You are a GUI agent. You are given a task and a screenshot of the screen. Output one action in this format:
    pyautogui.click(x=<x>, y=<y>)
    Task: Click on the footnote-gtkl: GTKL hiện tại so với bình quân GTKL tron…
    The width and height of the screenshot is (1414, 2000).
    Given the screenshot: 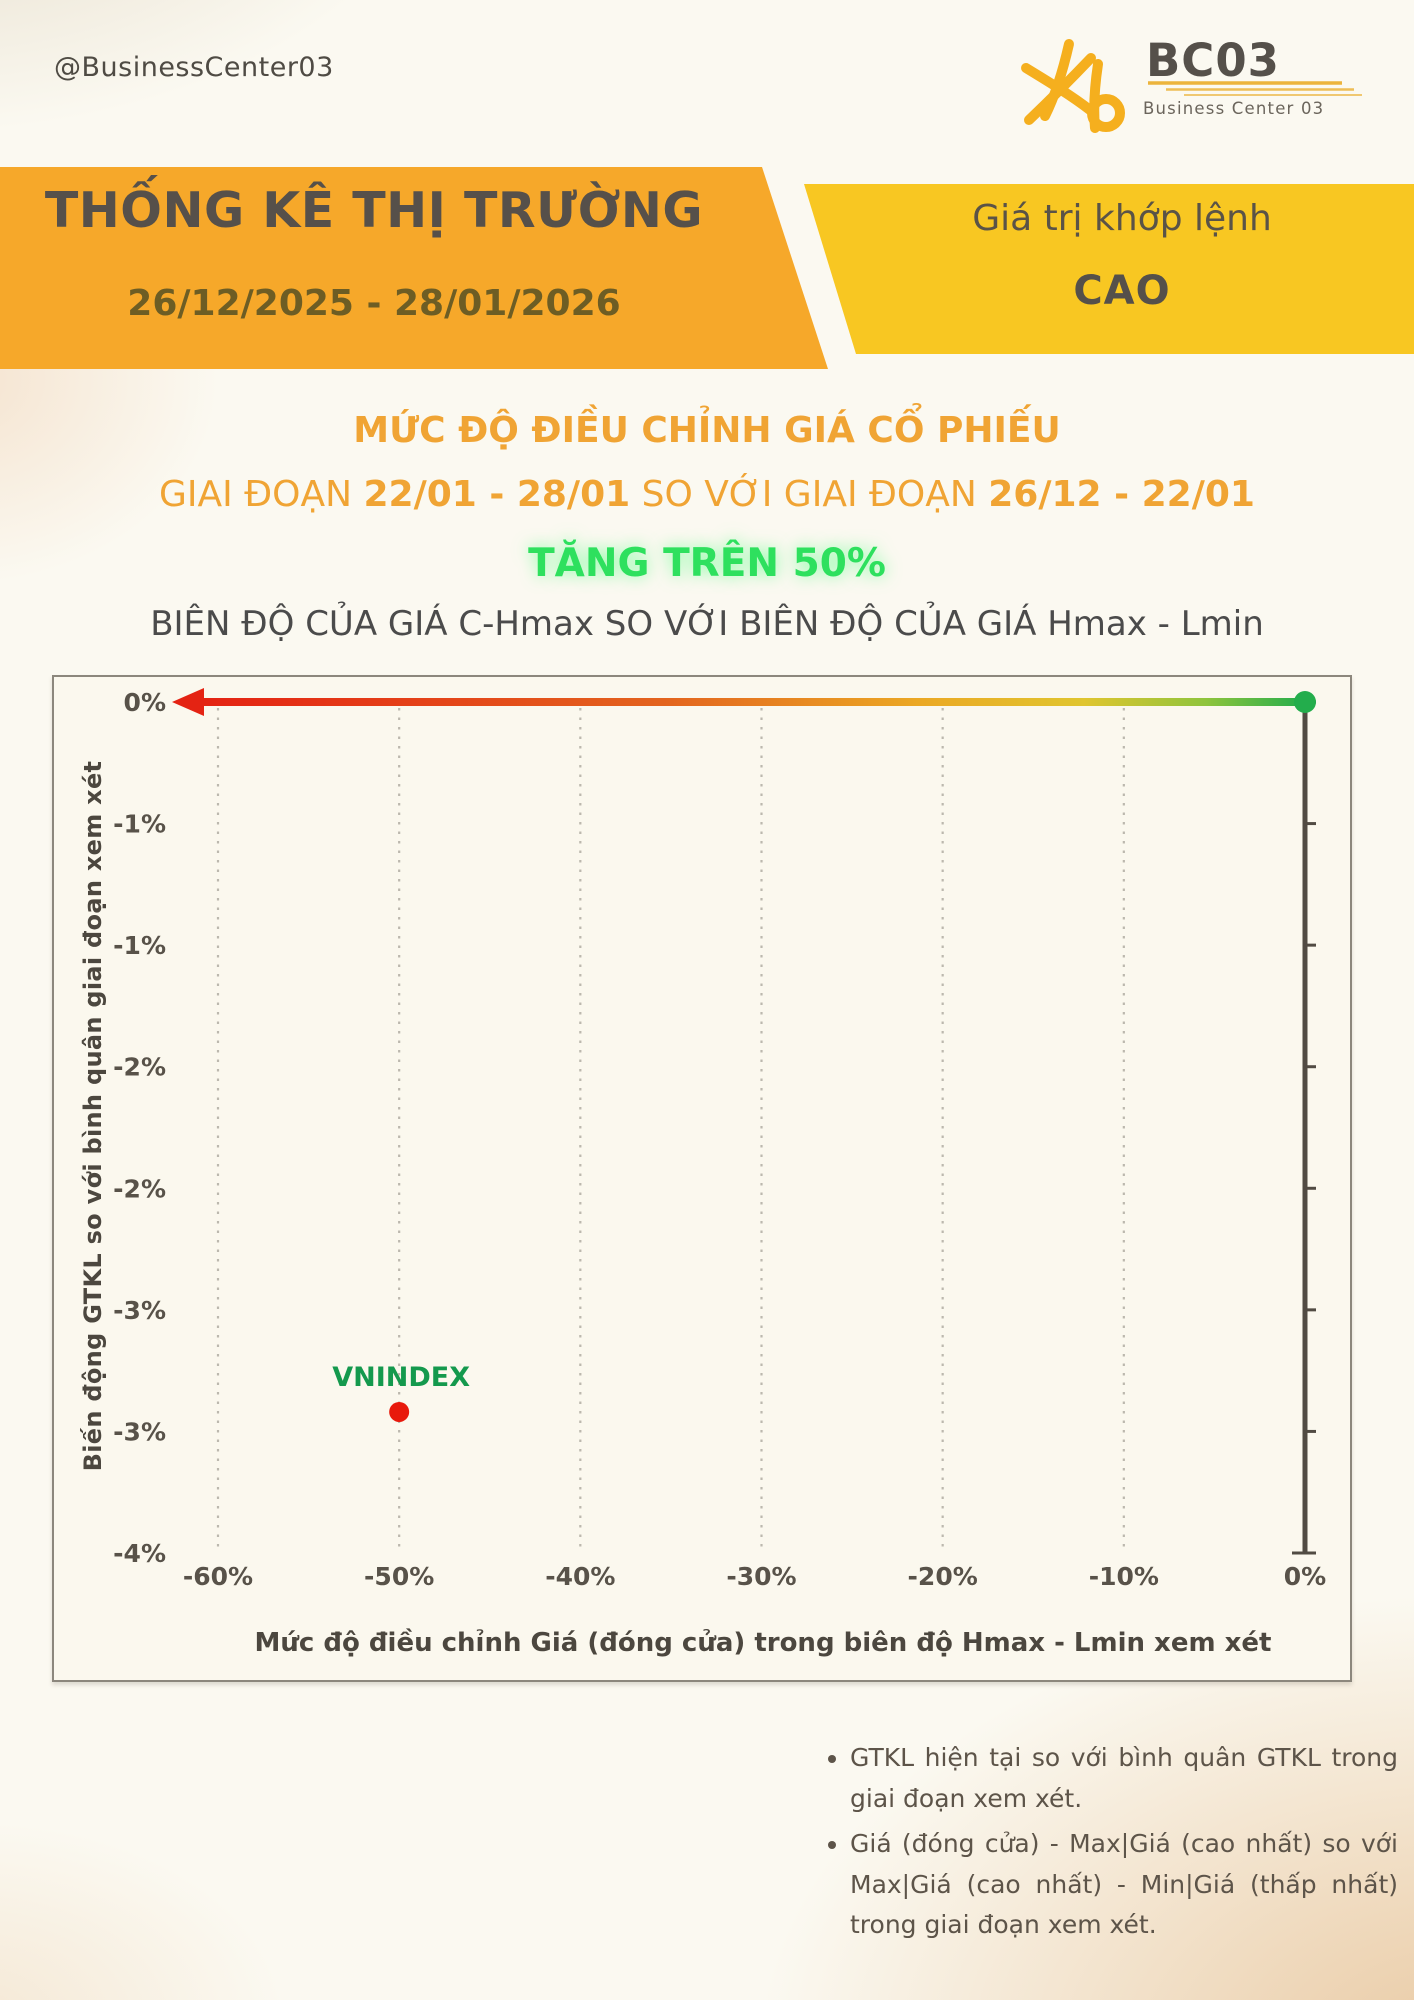 What is the action you would take?
    pyautogui.click(x=1124, y=1778)
    